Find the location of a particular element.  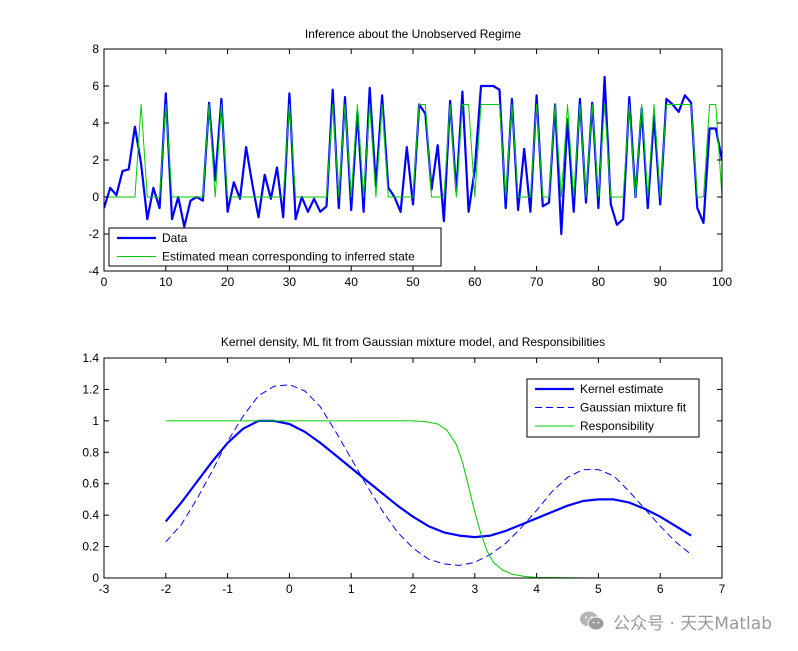

x-tick-label: 7 is located at coordinates (722, 589).